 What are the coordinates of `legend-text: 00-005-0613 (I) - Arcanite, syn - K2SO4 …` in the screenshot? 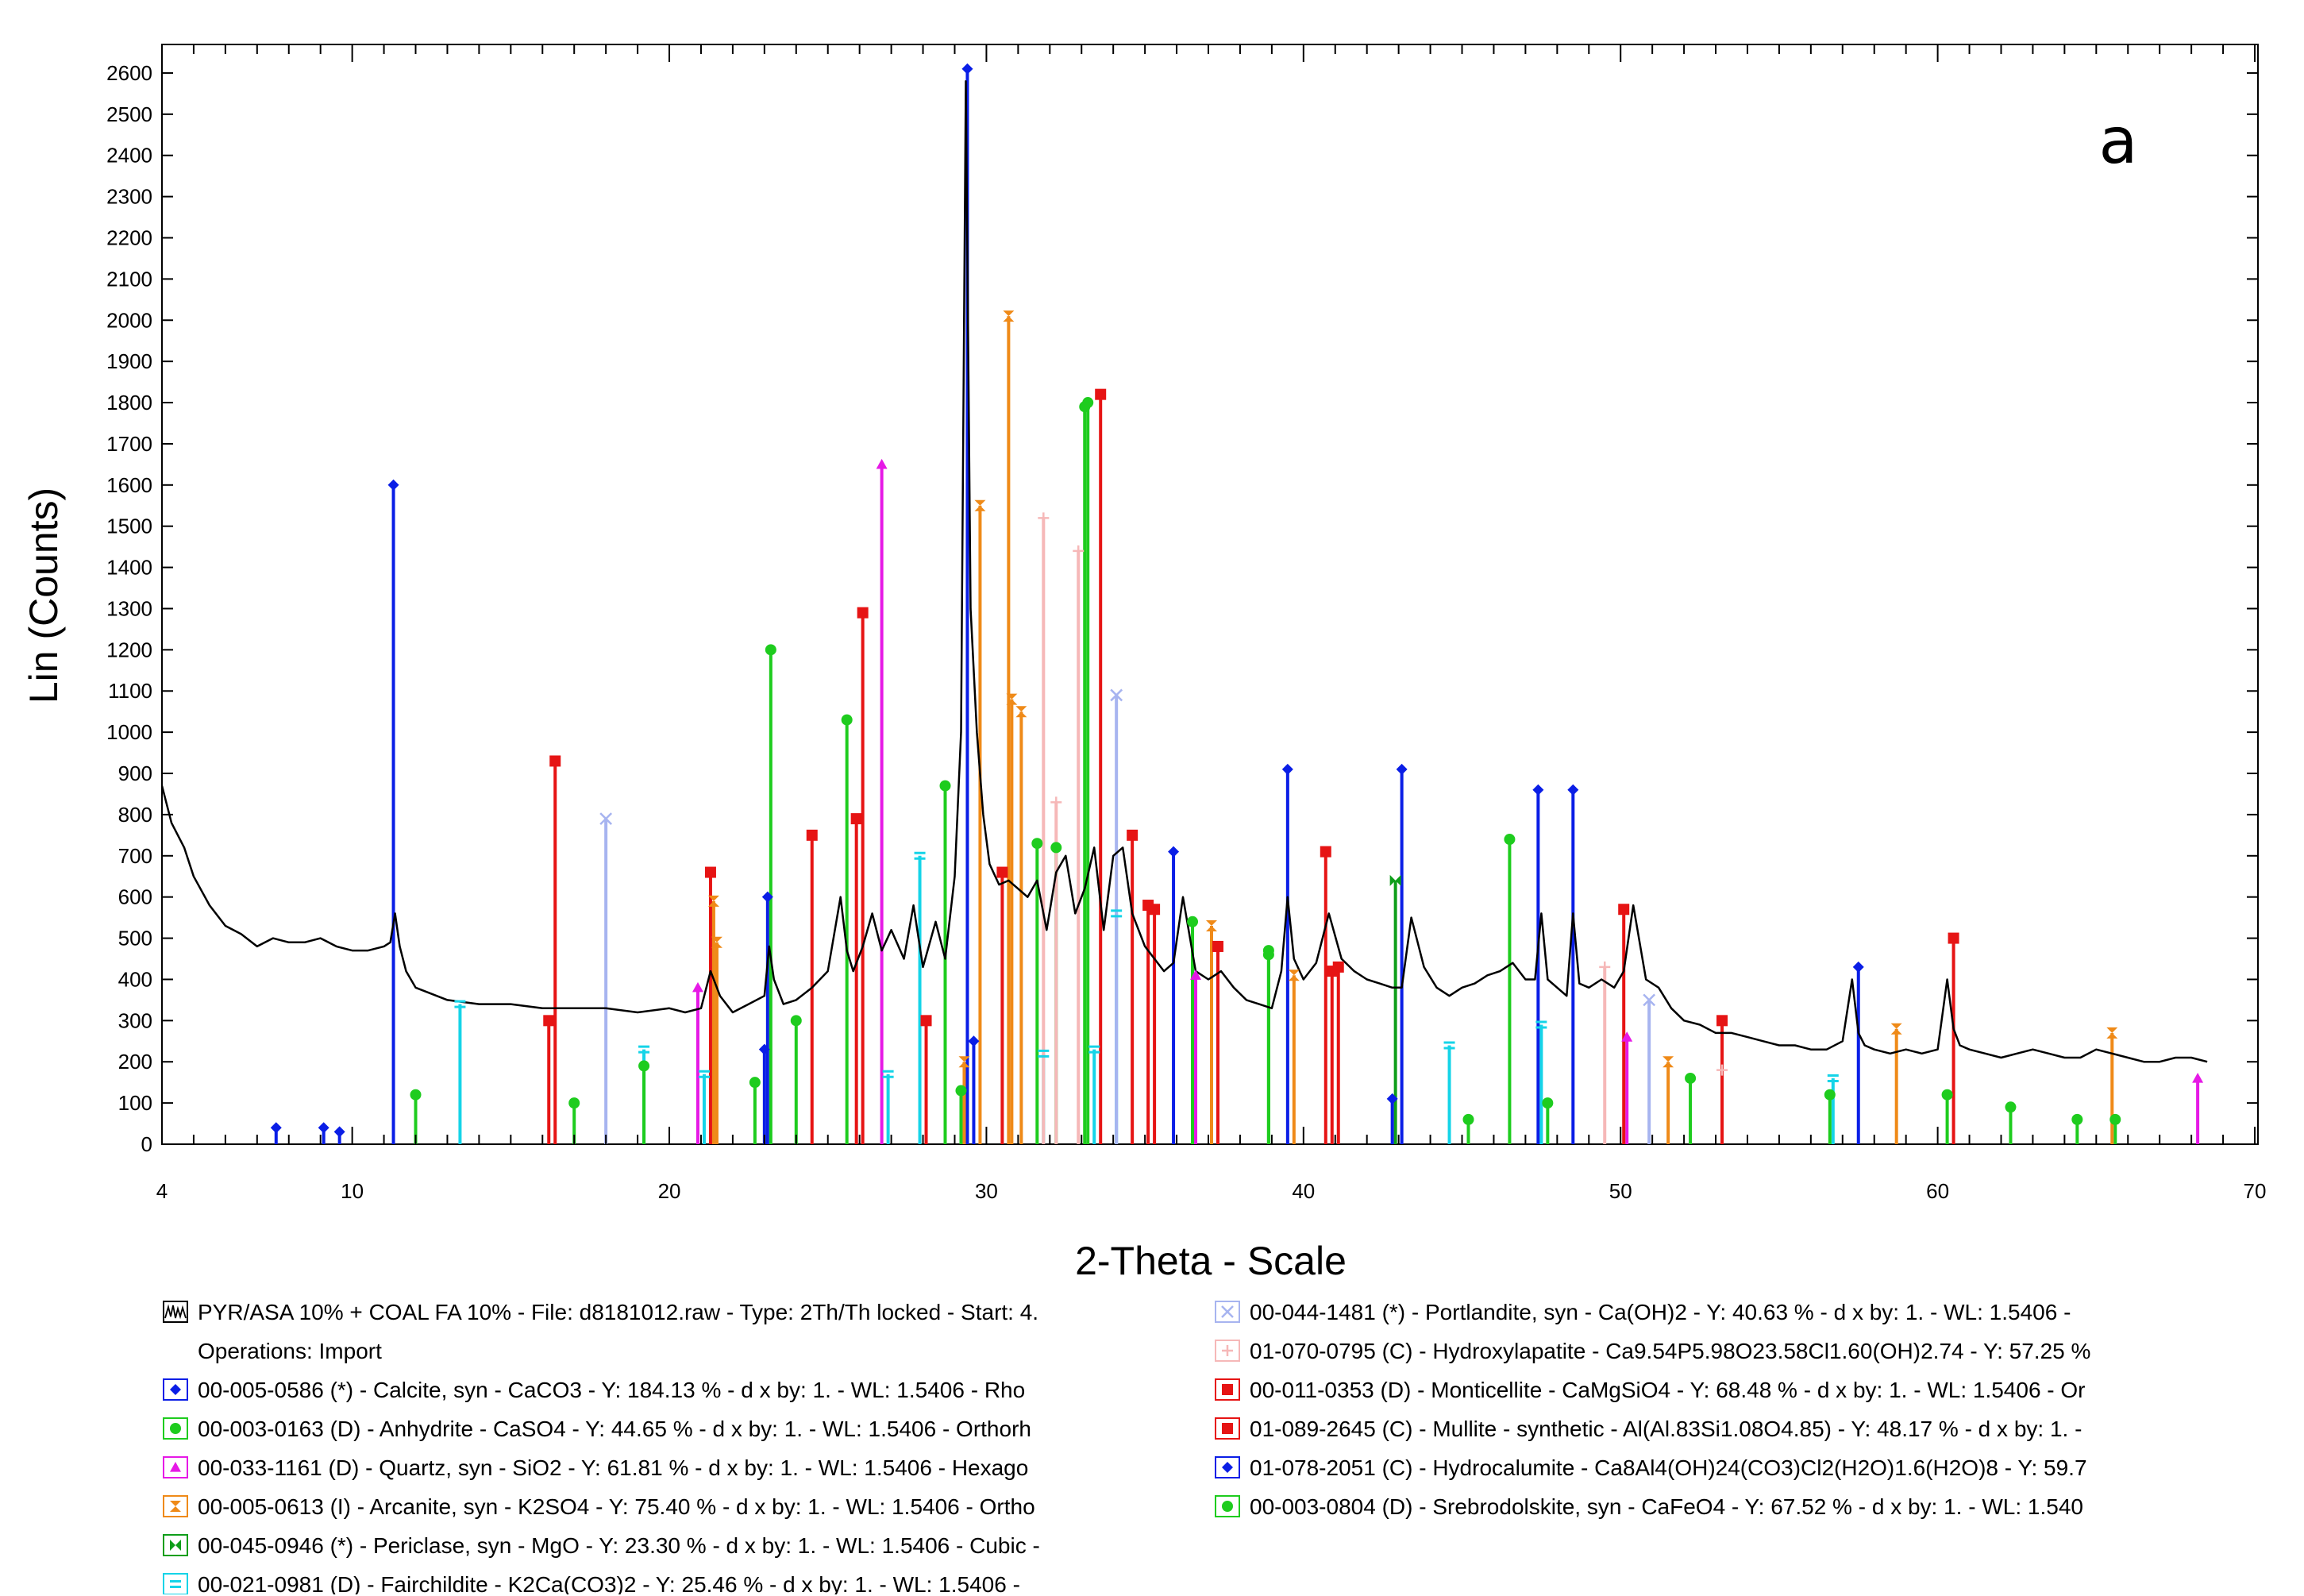 It's located at (616, 1506).